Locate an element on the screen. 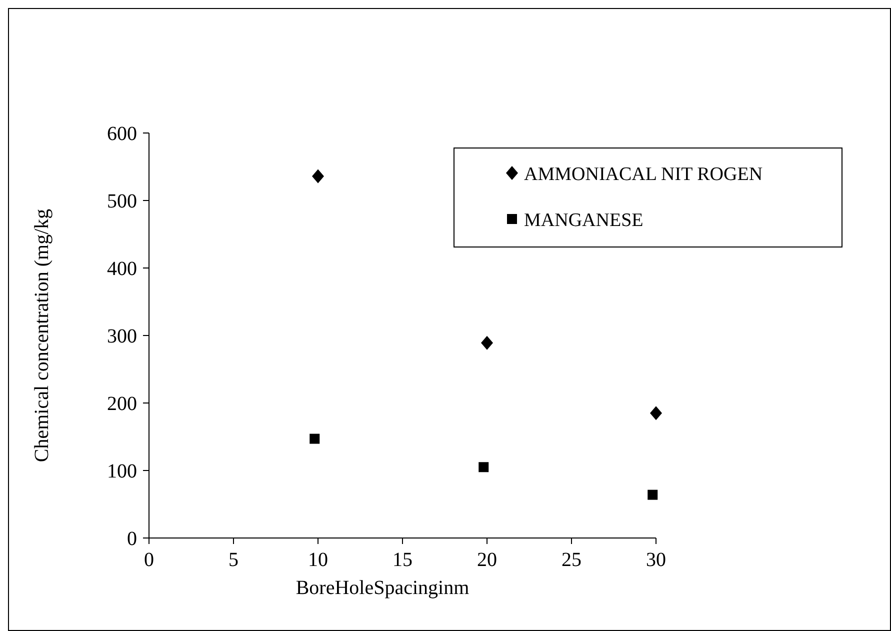 The width and height of the screenshot is (891, 631). y-tick-label: 600 is located at coordinates (122, 134).